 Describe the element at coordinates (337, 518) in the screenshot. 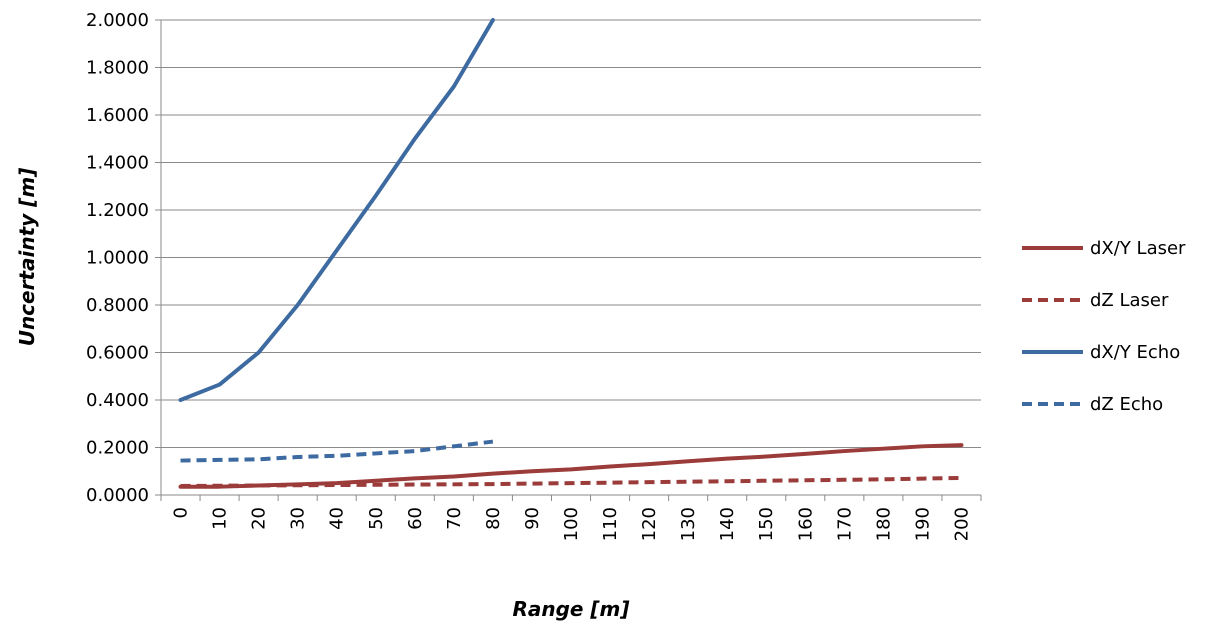

I see `x-tick-label: 40` at that location.